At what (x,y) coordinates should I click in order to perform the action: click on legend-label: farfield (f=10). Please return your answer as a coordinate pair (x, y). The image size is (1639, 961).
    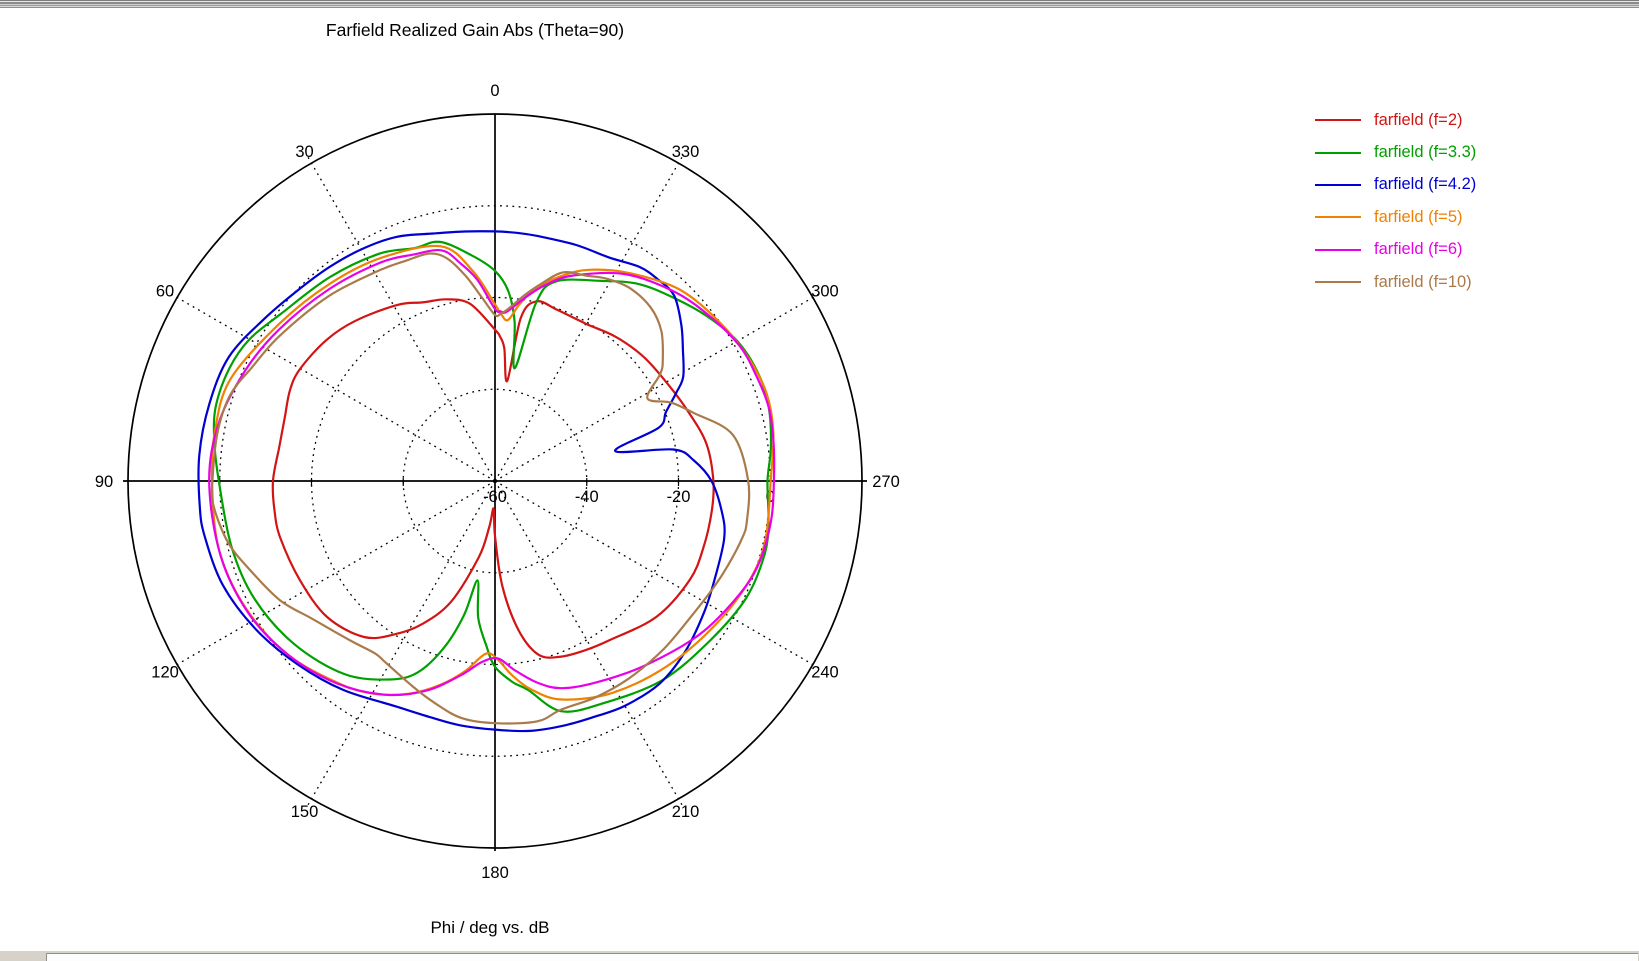
    Looking at the image, I should click on (1423, 281).